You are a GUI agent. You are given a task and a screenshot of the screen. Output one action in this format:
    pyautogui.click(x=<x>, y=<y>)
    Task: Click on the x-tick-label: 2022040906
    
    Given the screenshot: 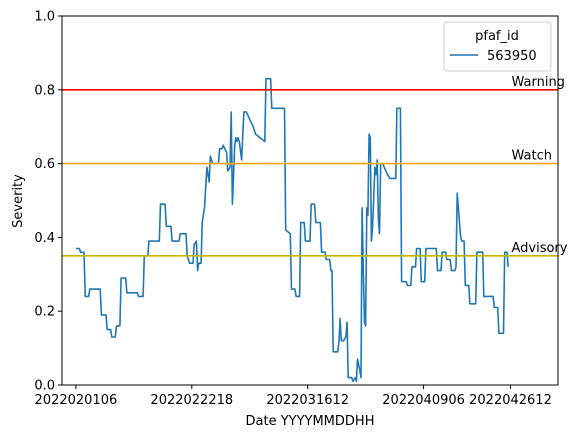 What is the action you would take?
    pyautogui.click(x=423, y=400)
    